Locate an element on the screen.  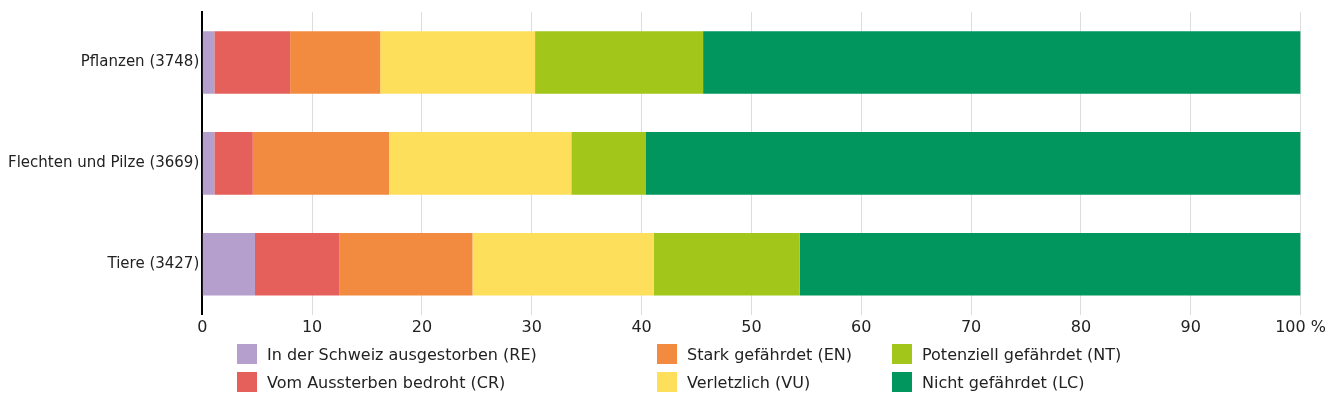
legend-label: Nicht gefährdet (LC) is located at coordinates (1003, 382).